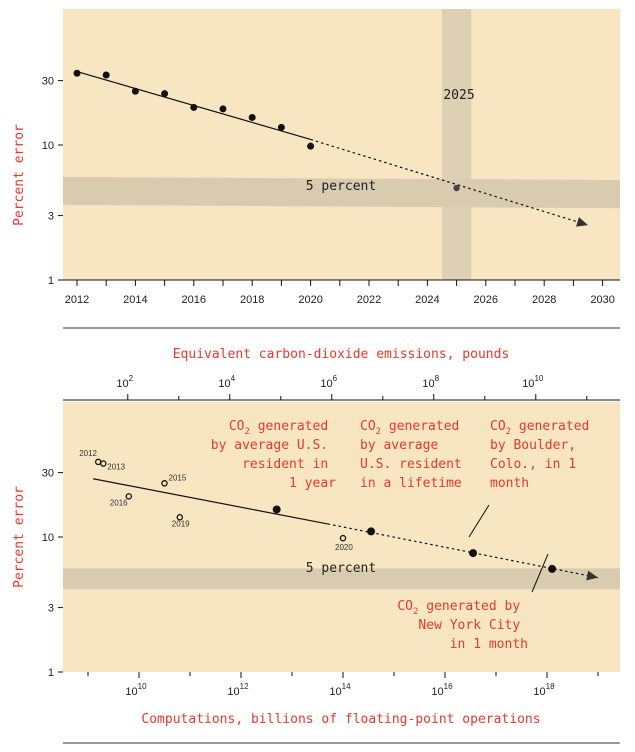 This screenshot has width=635, height=752. I want to click on annotation-nyc-line-2: New York City, so click(469, 625).